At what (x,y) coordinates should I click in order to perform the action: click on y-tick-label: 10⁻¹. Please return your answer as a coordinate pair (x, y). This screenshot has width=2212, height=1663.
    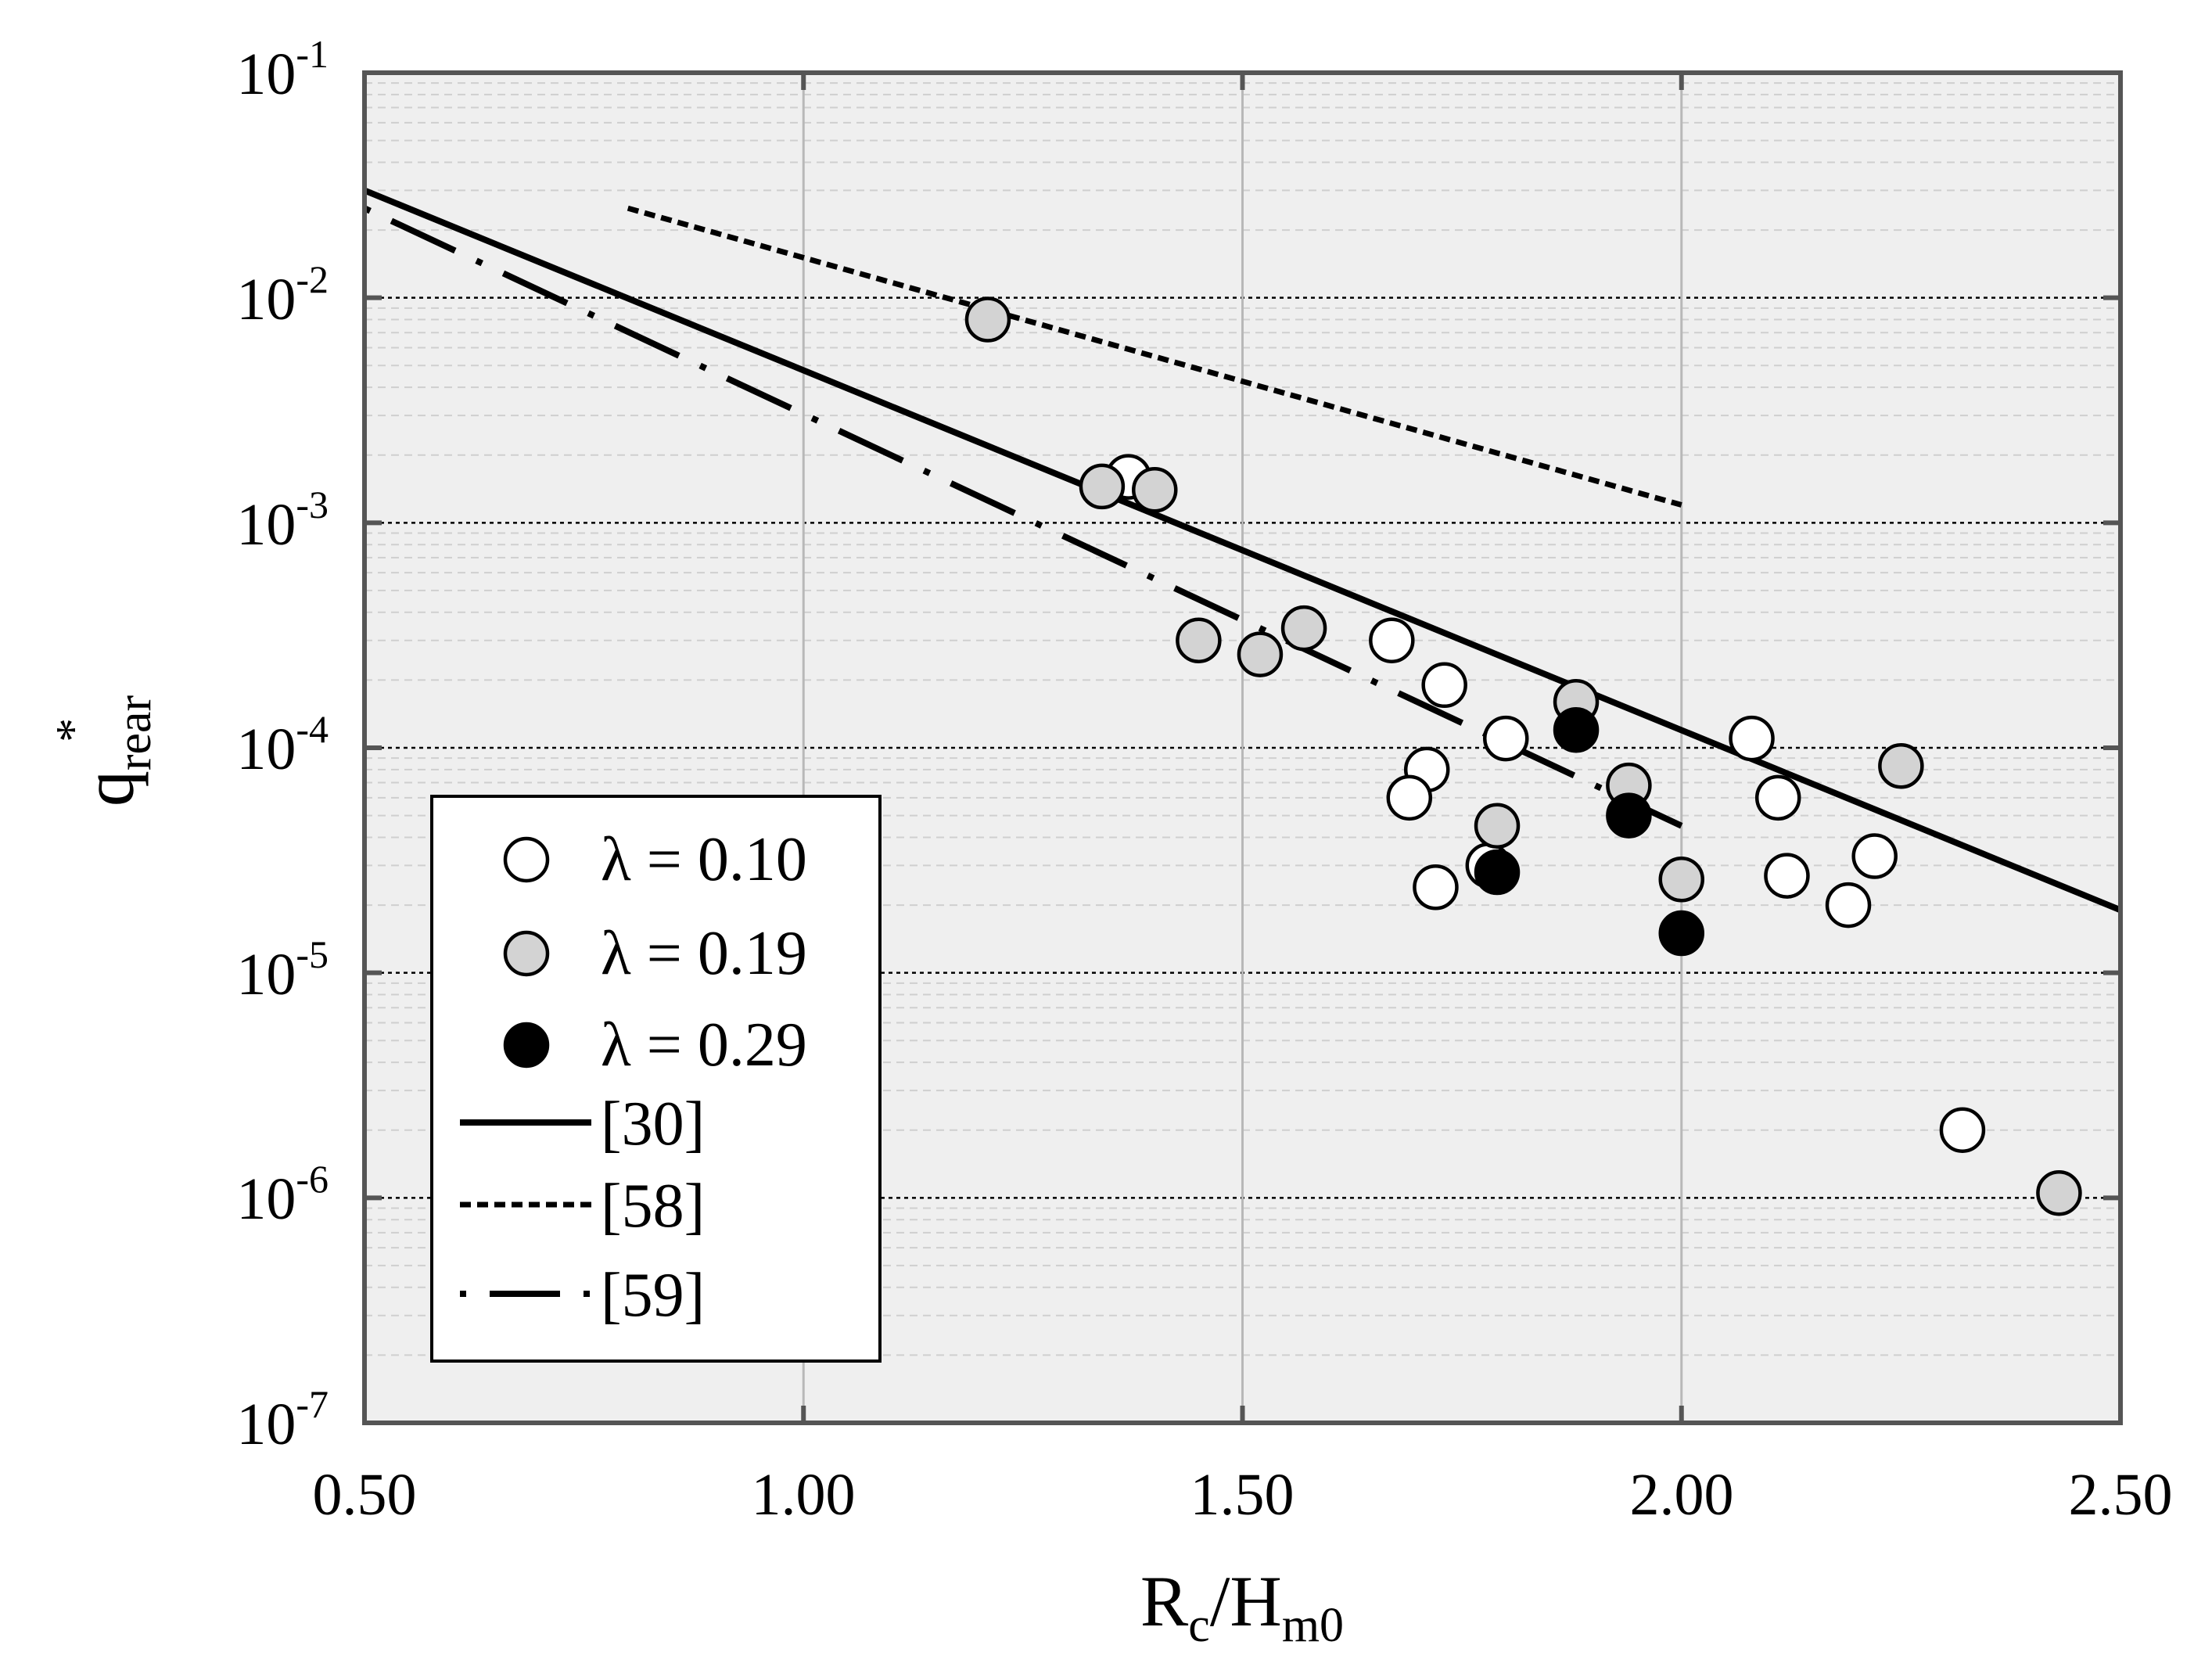
    Looking at the image, I should click on (282, 69).